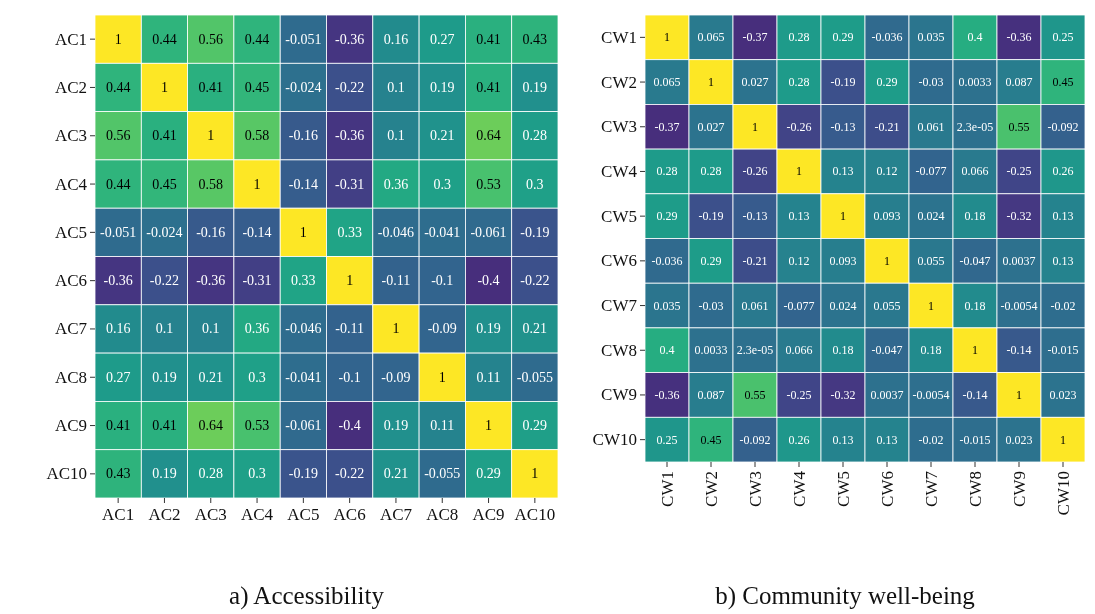 The image size is (1095, 614). Describe the element at coordinates (210, 514) in the screenshot. I see `x-tick-label: AC3` at that location.